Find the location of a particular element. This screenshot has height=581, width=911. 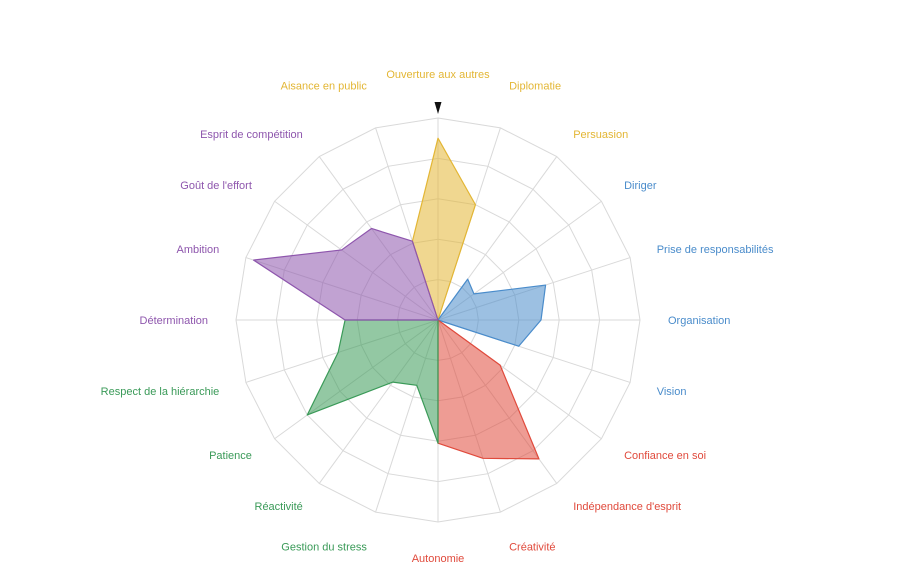

axis-label: Persuasion is located at coordinates (600, 135).